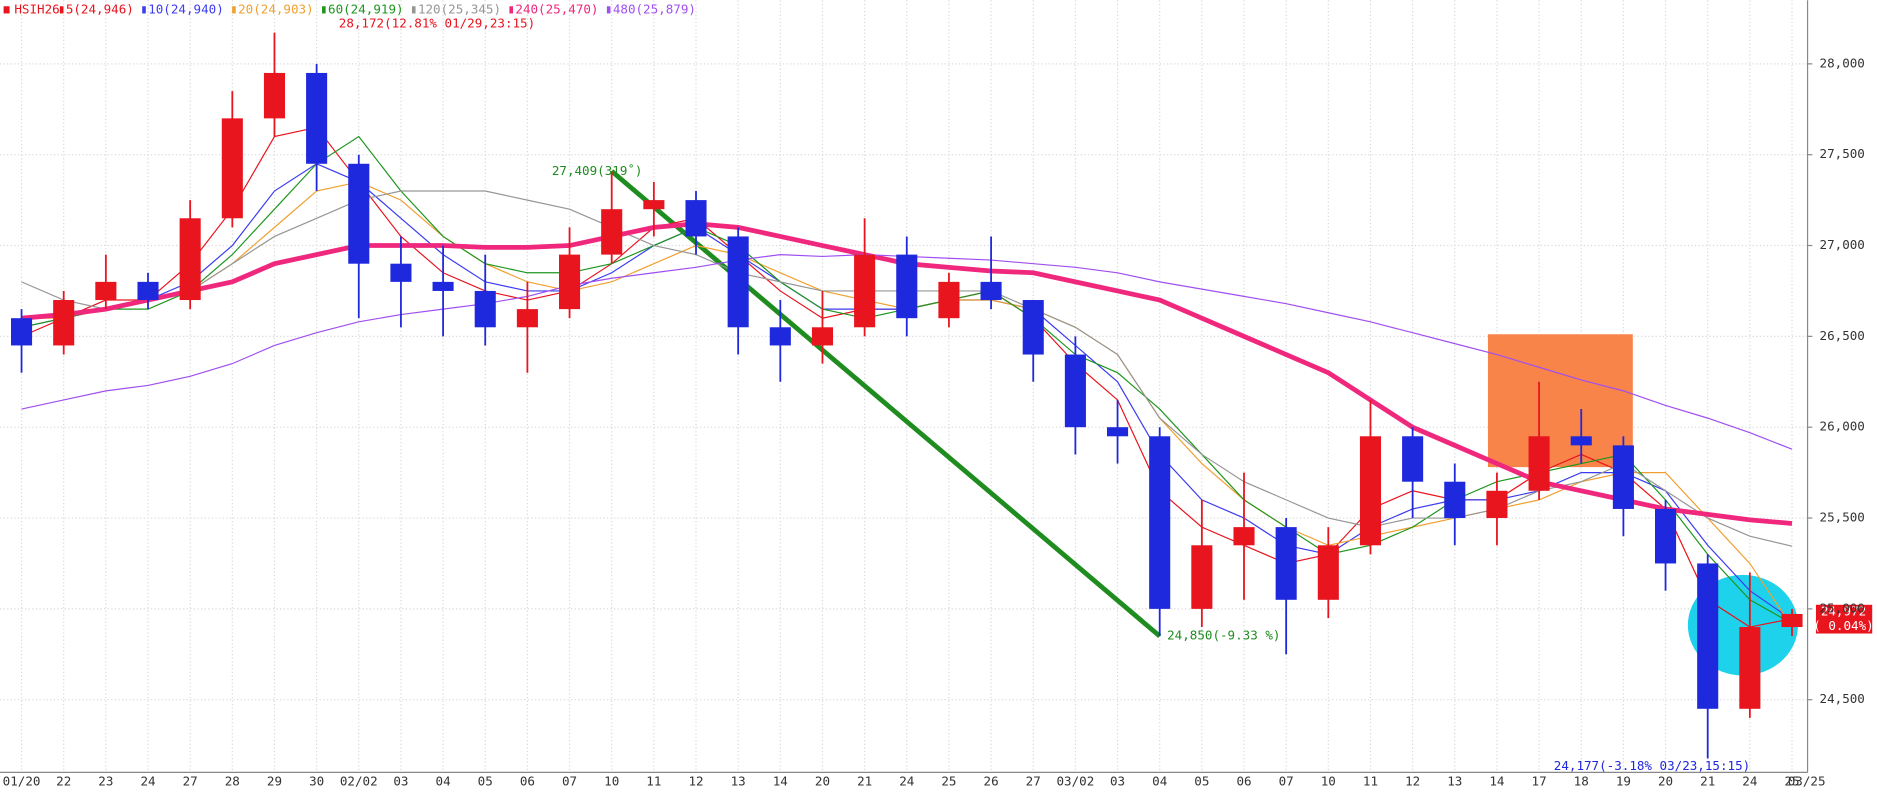  What do you see at coordinates (36, 8) in the screenshot?
I see `symbol: HSIH26` at bounding box center [36, 8].